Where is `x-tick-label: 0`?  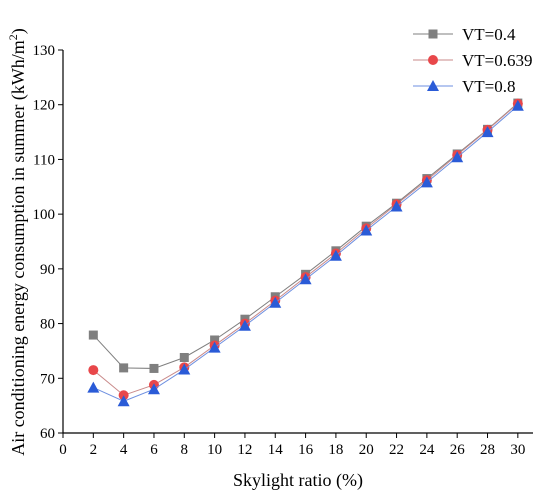 x-tick-label: 0 is located at coordinates (63, 450).